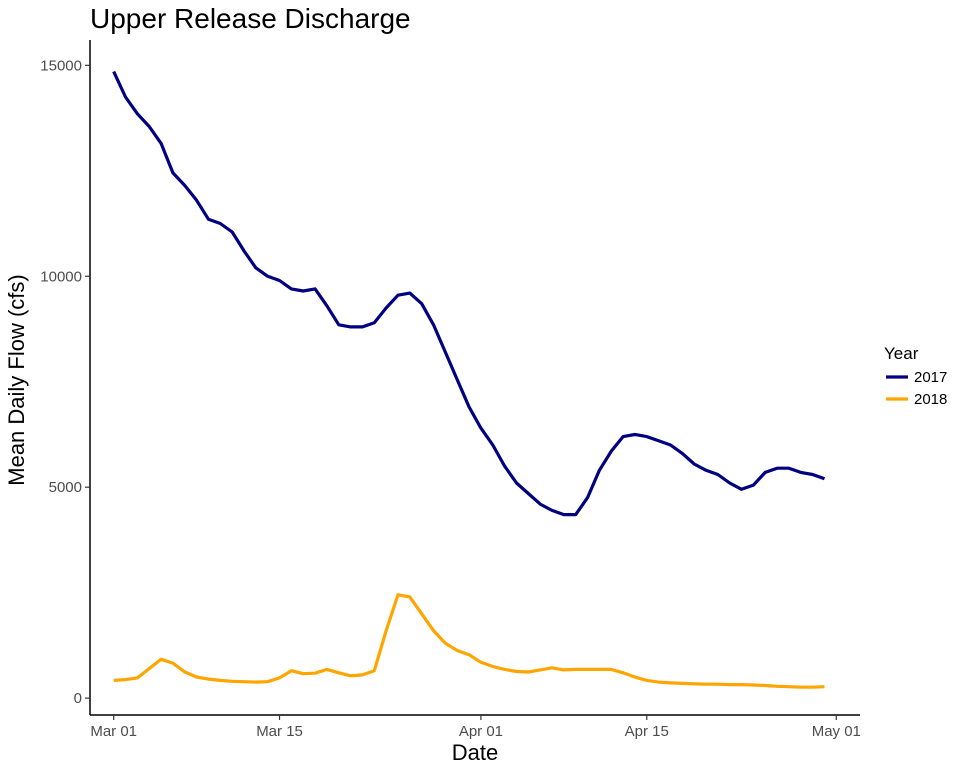 This screenshot has width=960, height=773. Describe the element at coordinates (65, 377) in the screenshot. I see `y-axis: 0 5000 10000 15000` at that location.